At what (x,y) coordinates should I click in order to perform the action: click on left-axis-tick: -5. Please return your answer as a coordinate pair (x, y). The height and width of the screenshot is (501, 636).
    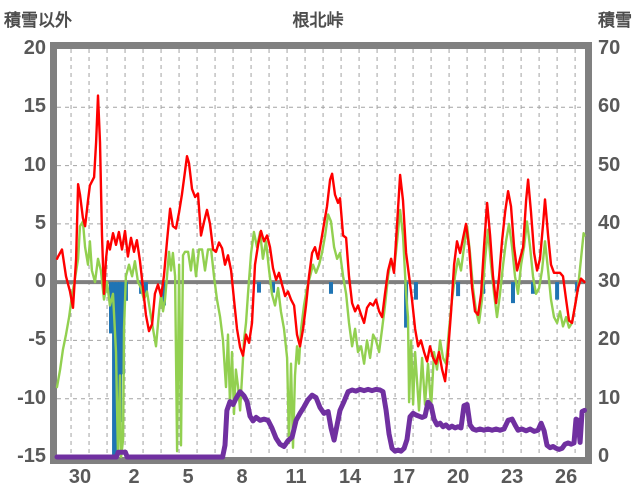
    Looking at the image, I should click on (37, 339).